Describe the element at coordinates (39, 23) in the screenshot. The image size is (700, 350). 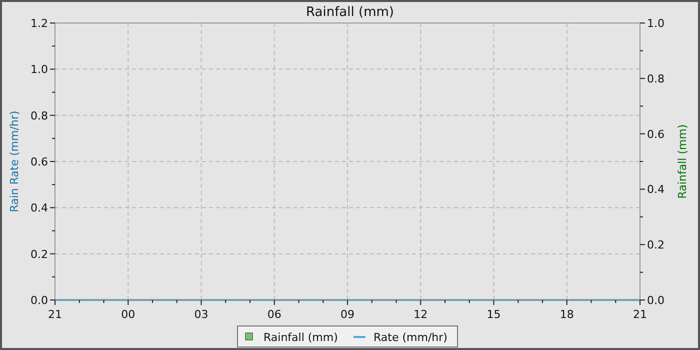
I see `y-tick-label: 1.2` at that location.